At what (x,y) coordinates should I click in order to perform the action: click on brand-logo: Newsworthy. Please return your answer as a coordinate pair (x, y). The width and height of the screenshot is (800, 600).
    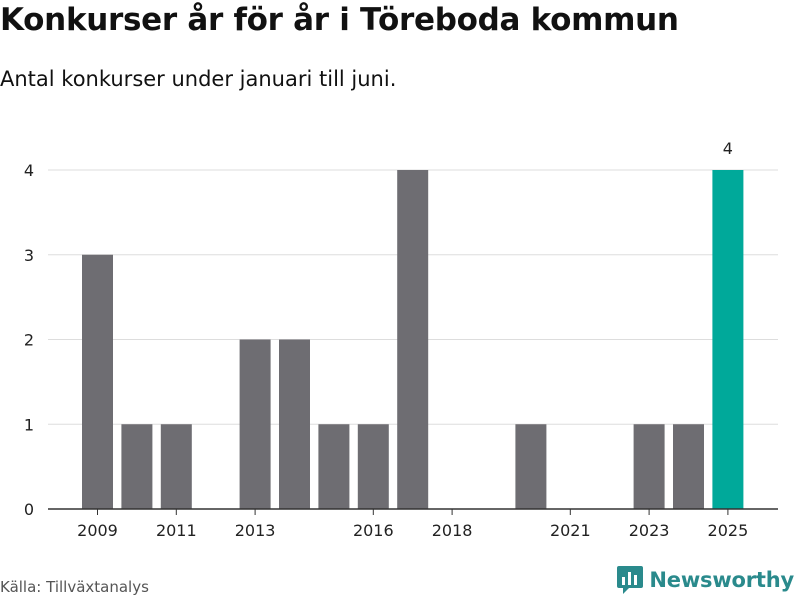
    Looking at the image, I should click on (705, 580).